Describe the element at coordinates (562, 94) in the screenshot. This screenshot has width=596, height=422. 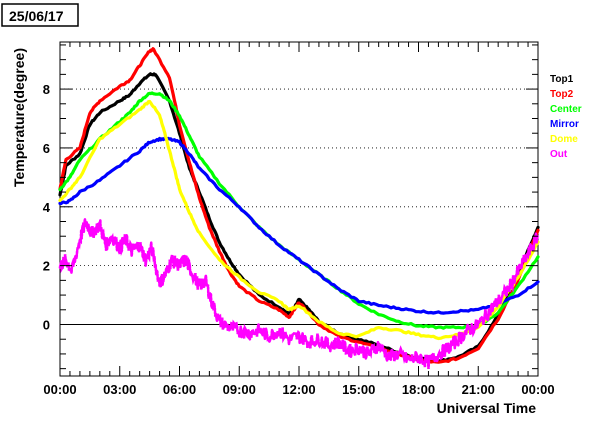
I see `legend-entry-top2: Top2` at that location.